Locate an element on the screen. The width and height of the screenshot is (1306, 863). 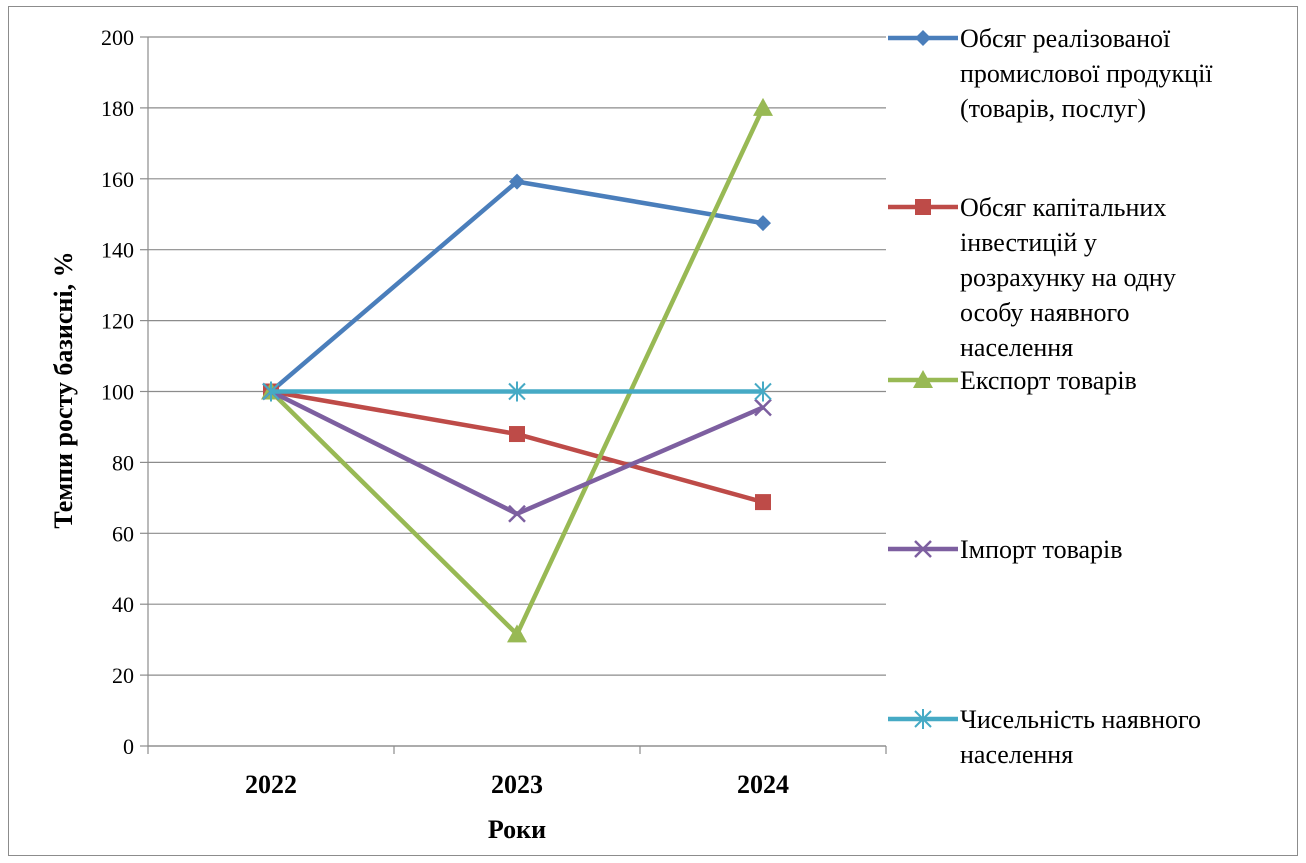
legend-label: розрахунку на одну is located at coordinates (1068, 277).